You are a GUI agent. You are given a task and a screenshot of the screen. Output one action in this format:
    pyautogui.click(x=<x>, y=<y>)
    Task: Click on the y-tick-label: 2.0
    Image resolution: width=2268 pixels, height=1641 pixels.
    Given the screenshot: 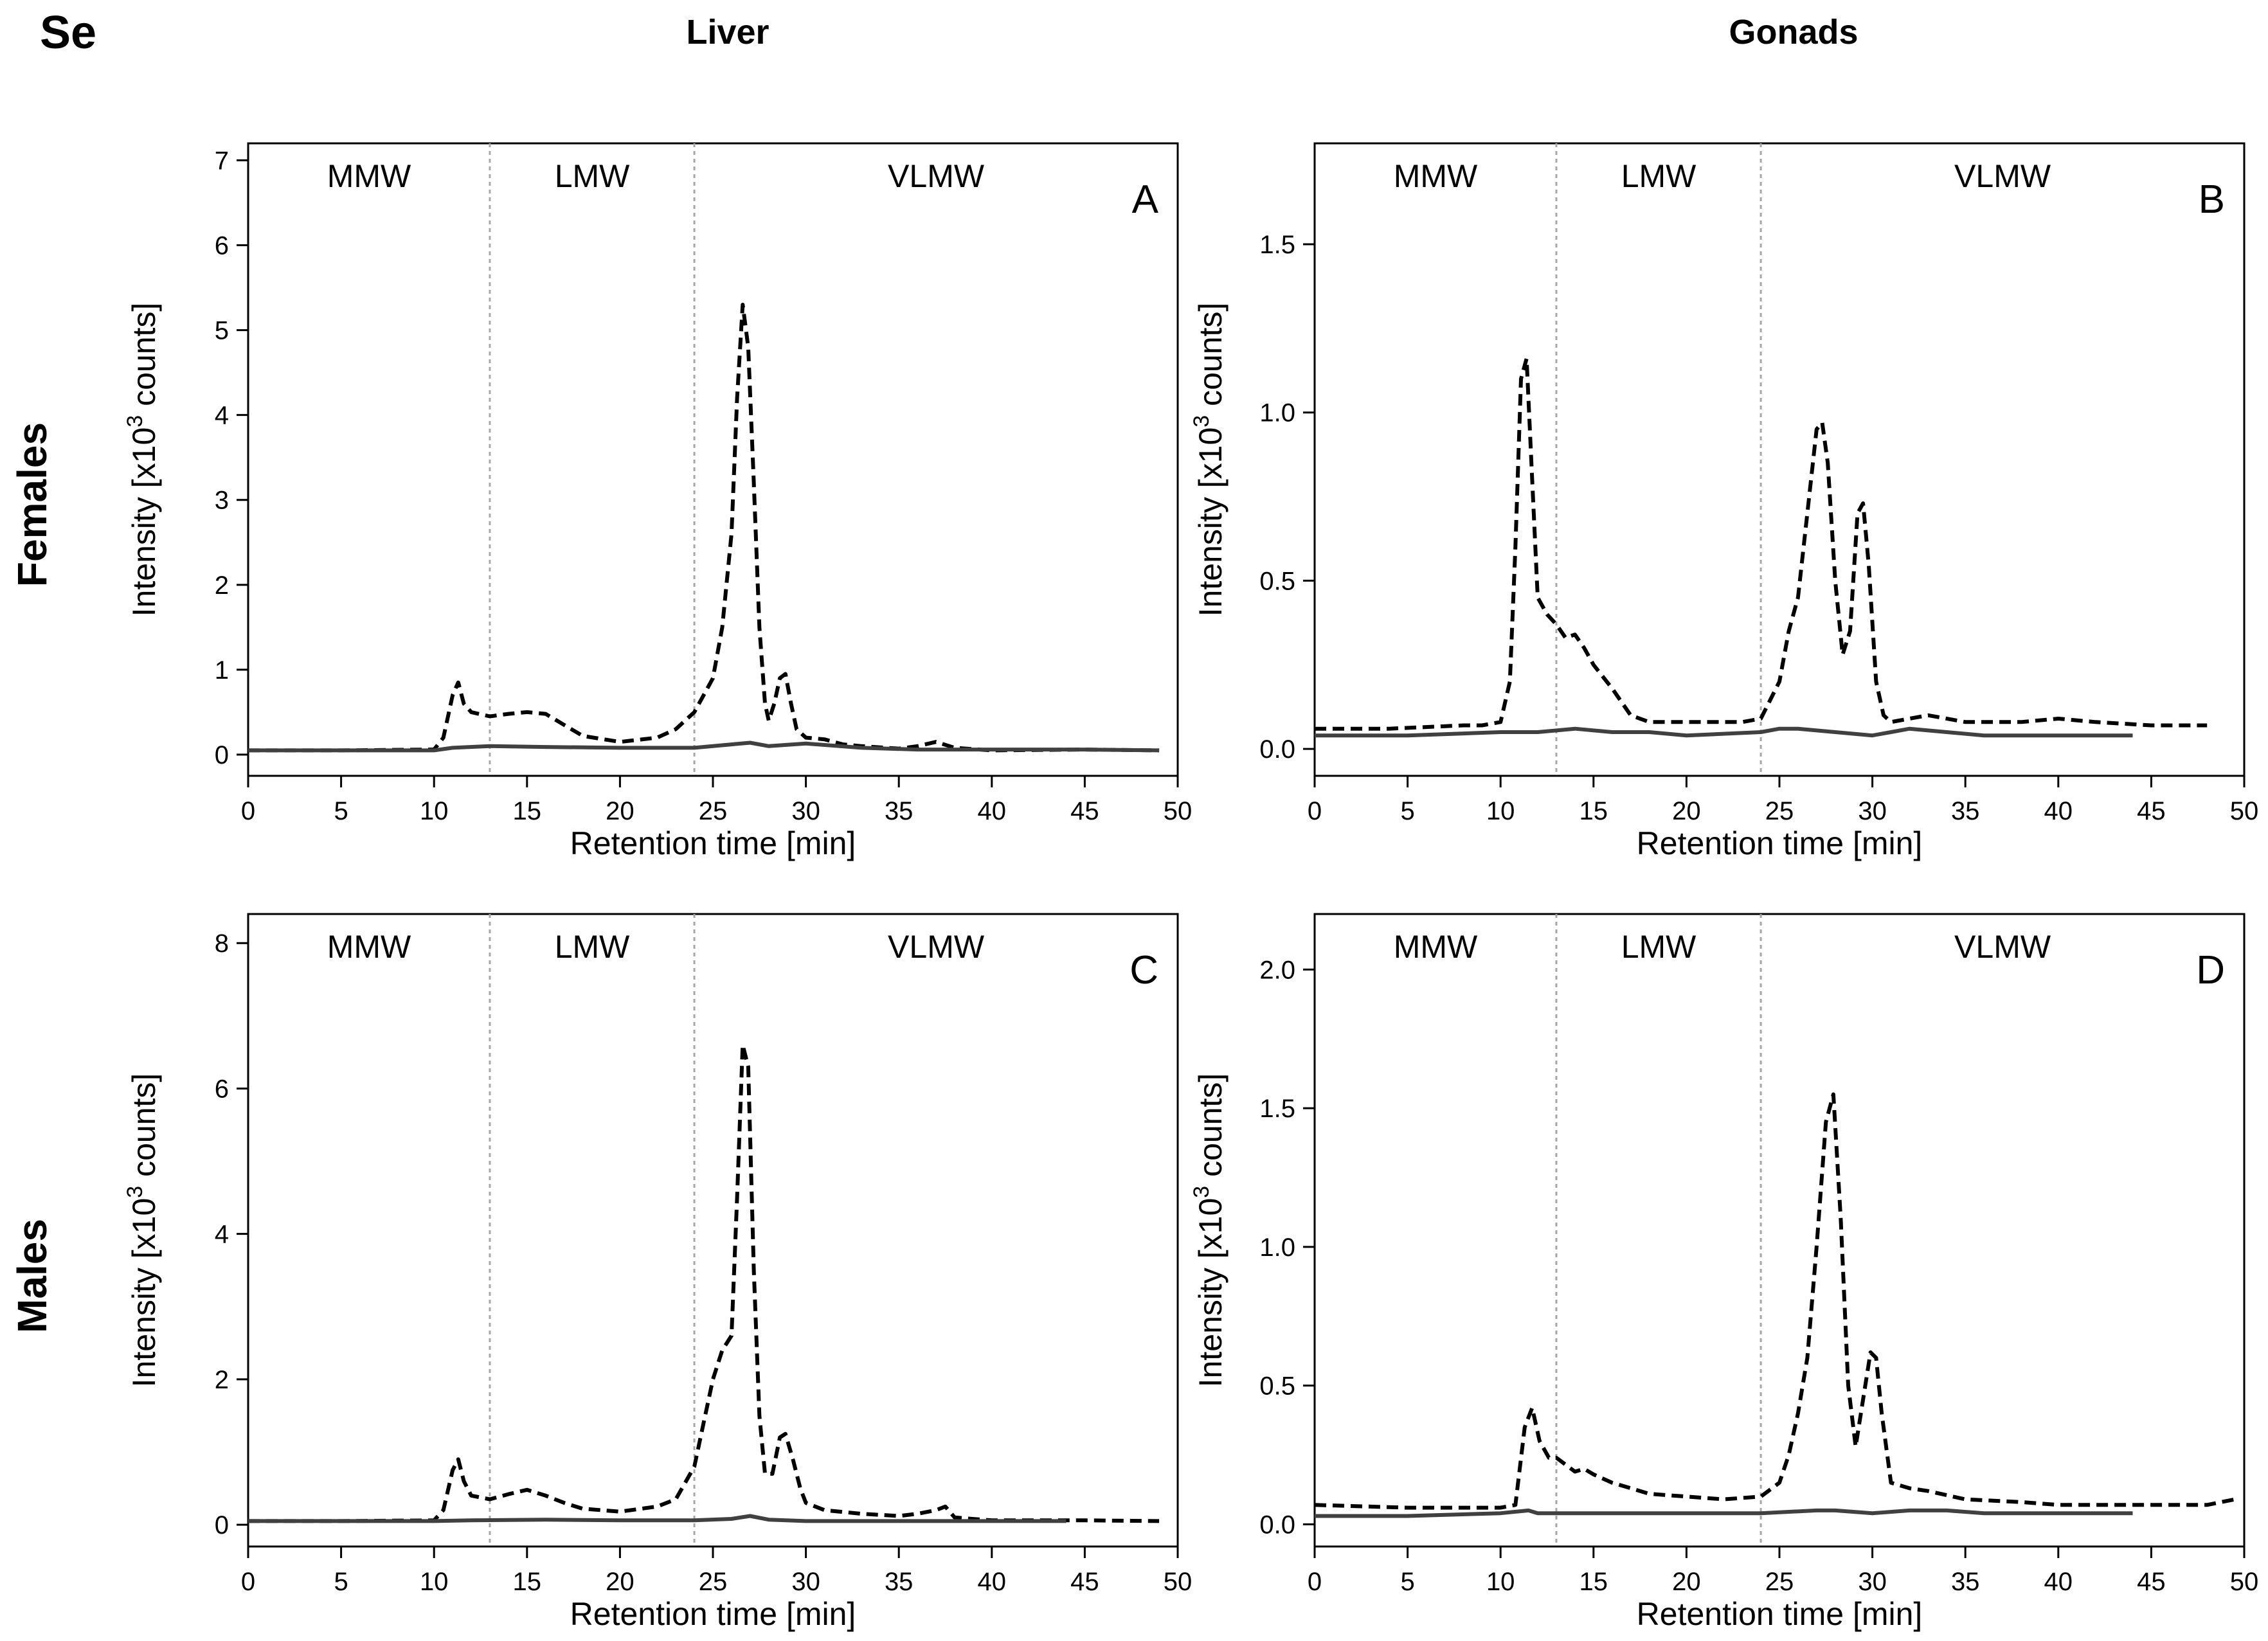 What is the action you would take?
    pyautogui.click(x=1277, y=970)
    